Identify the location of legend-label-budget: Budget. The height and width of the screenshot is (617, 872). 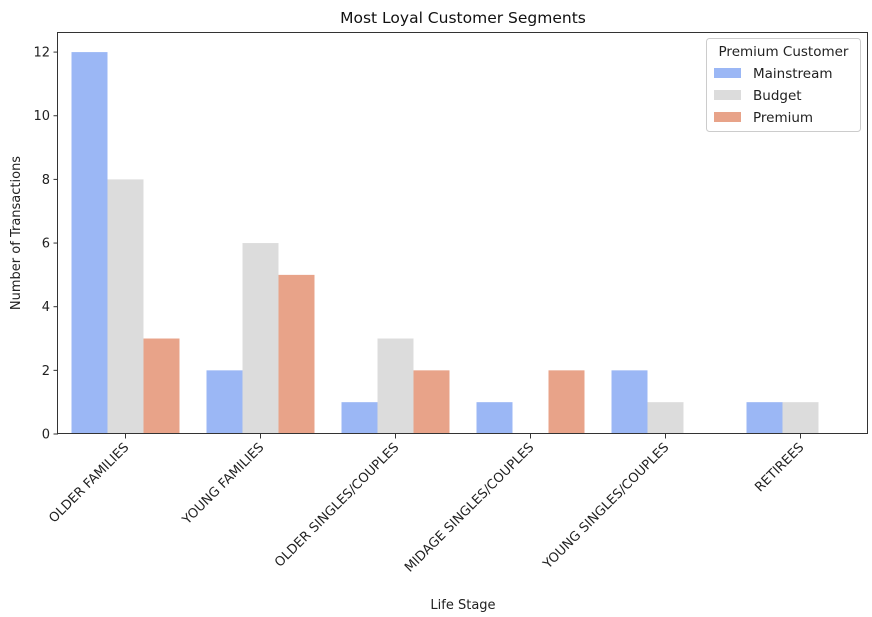
(777, 96).